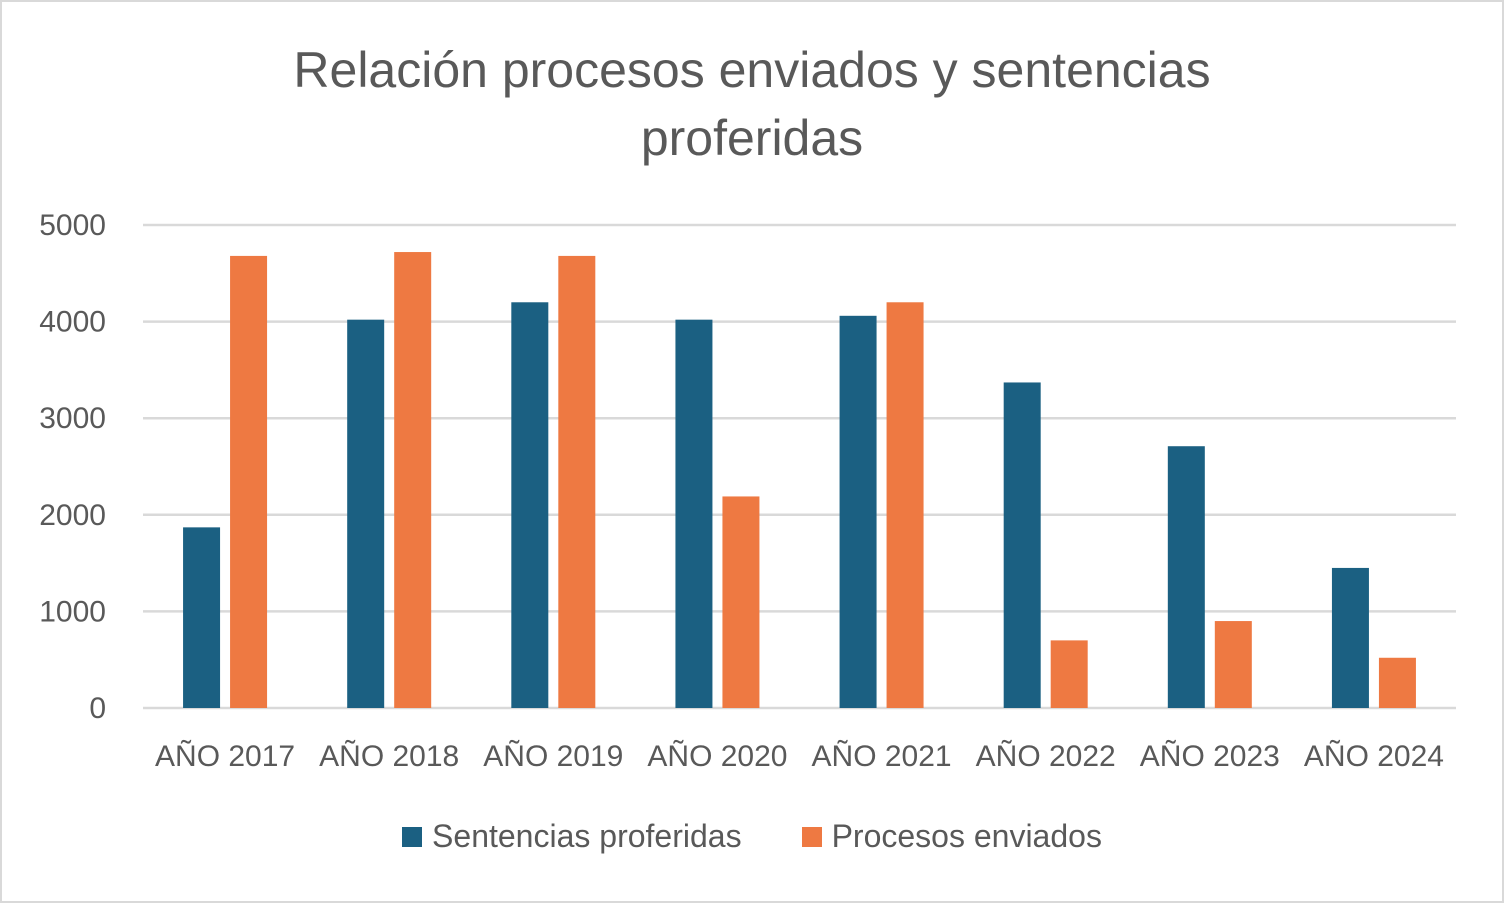 This screenshot has height=903, width=1504. Describe the element at coordinates (1210, 756) in the screenshot. I see `x-tick-label: AÑO 2023` at that location.